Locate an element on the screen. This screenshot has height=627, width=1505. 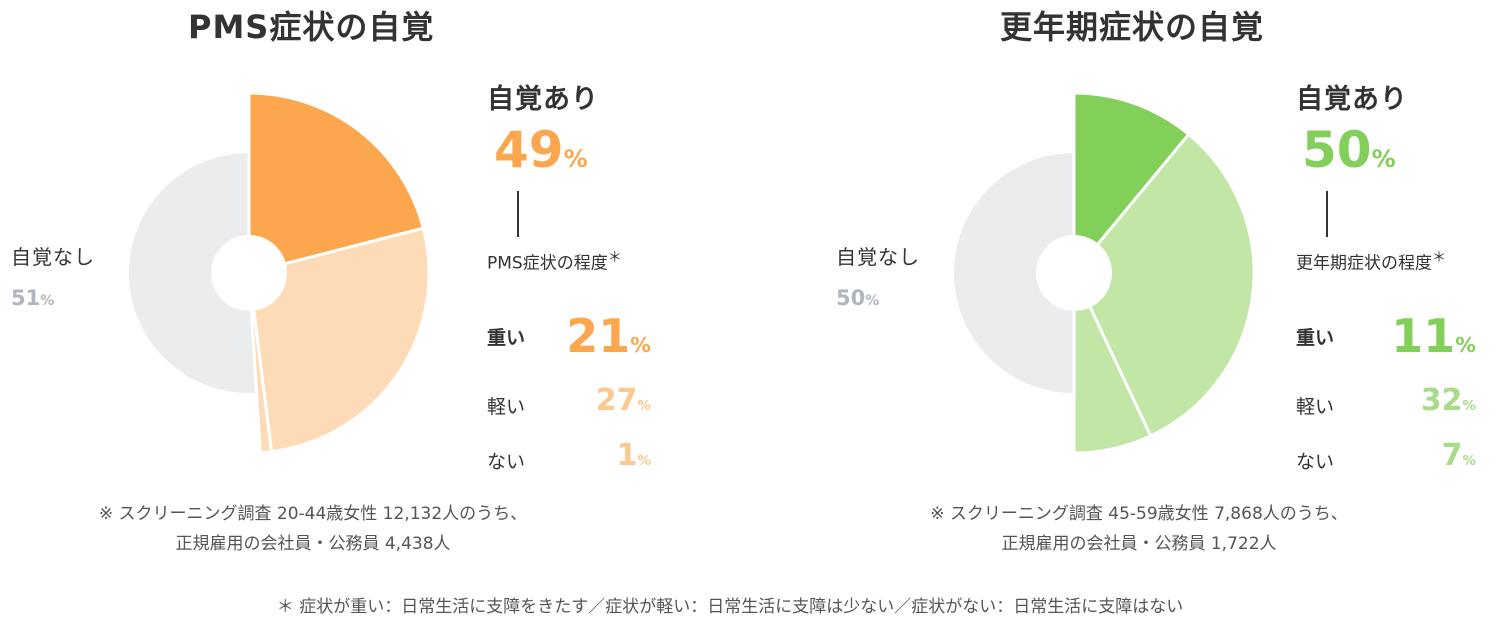
chart-title: 更年期症状の自覚 is located at coordinates (1132, 27).